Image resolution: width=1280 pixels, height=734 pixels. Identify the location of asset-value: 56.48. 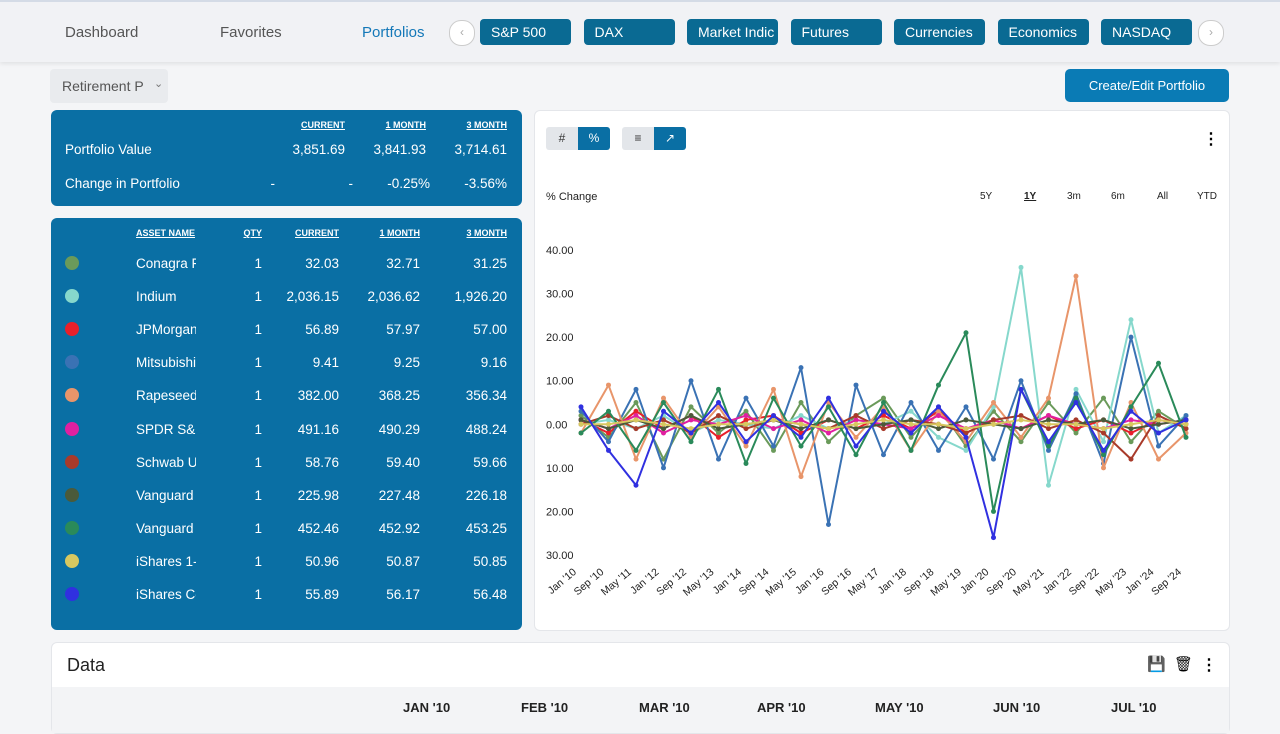
(490, 594).